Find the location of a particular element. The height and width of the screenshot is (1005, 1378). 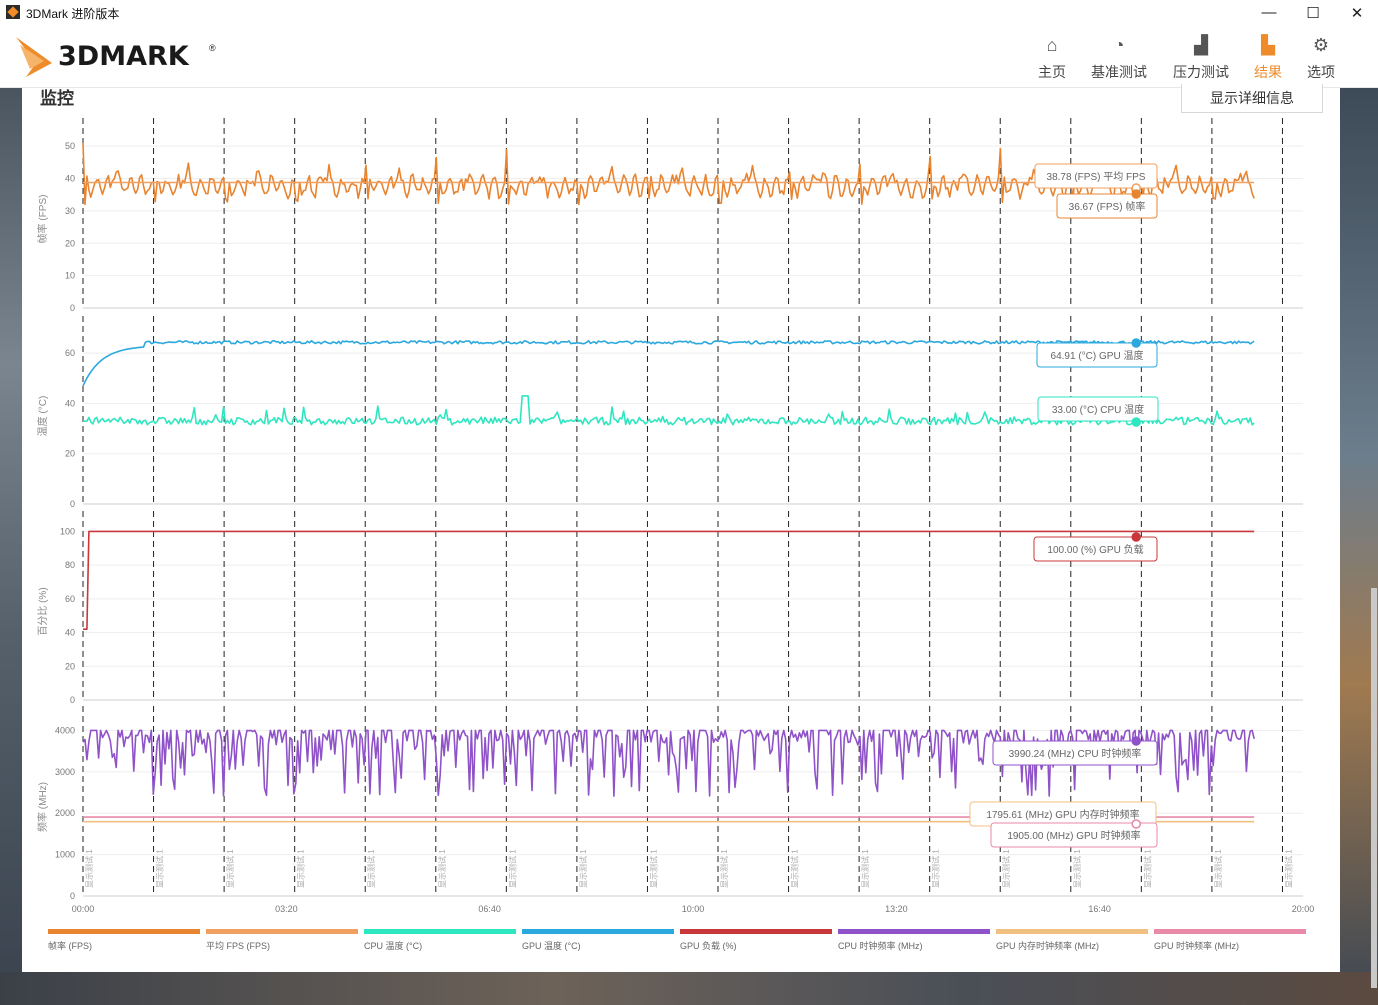

x-tick-label: 00:00 is located at coordinates (83, 909).